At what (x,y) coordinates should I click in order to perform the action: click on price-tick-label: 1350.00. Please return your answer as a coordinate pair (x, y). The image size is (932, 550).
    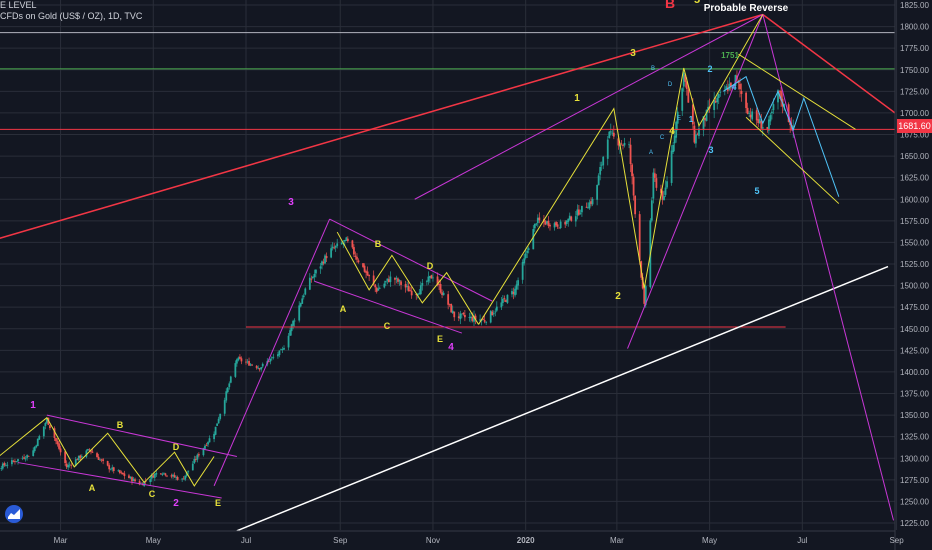
    Looking at the image, I should click on (914, 415).